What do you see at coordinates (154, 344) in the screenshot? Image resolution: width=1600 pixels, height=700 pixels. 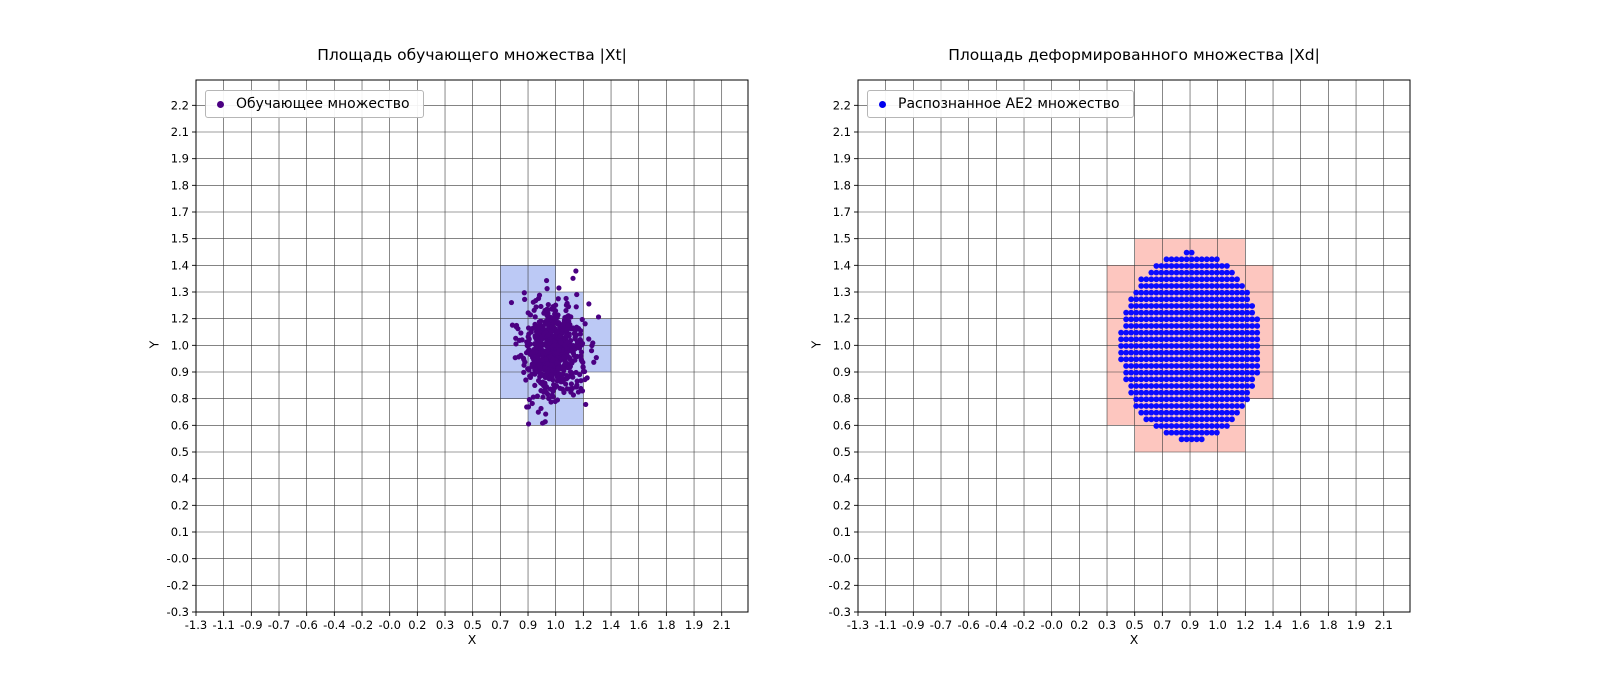 I see `left-y-axis-label: Y` at bounding box center [154, 344].